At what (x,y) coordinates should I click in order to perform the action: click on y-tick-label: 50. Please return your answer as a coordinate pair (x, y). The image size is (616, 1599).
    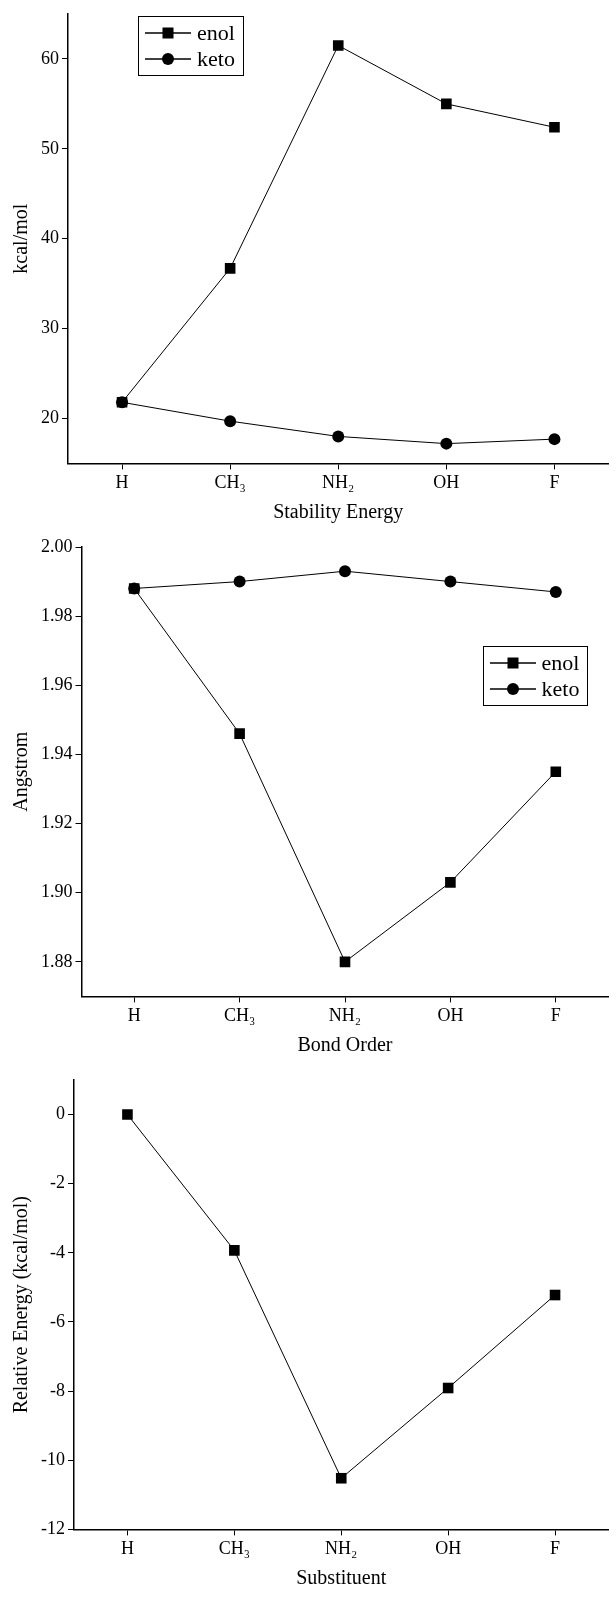
    Looking at the image, I should click on (50, 147).